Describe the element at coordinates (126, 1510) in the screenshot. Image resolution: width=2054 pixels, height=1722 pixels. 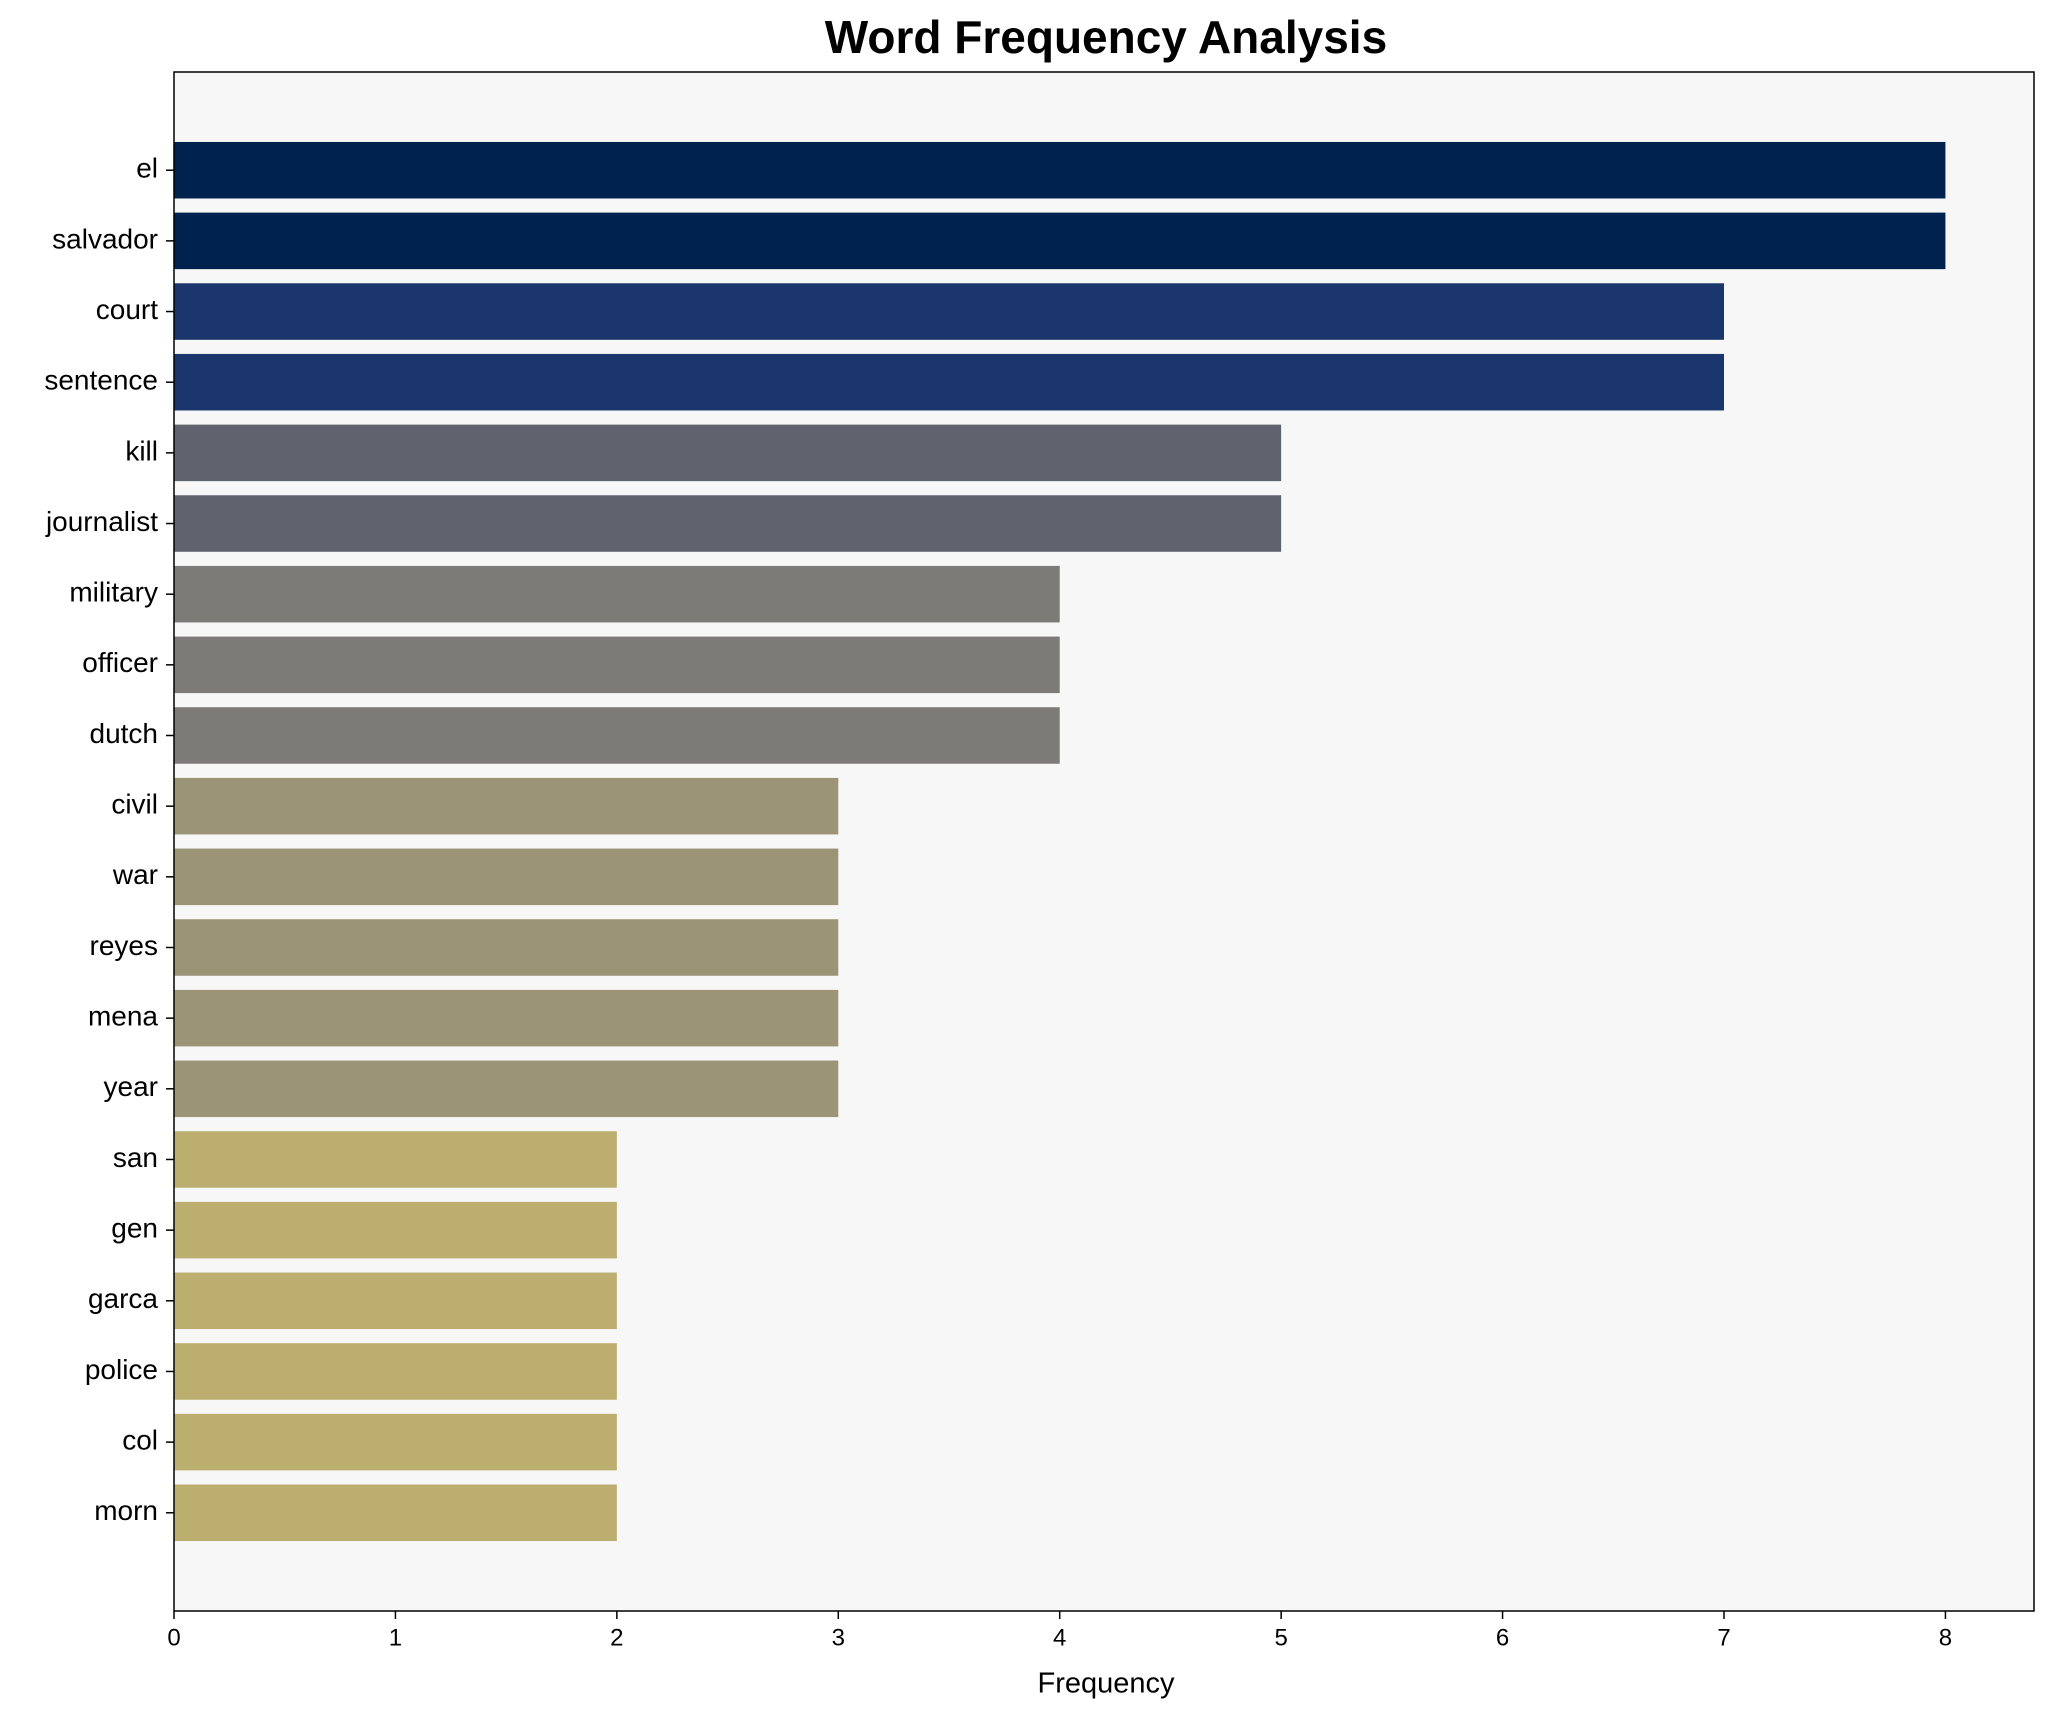
I see `y-tick-label: morn` at that location.